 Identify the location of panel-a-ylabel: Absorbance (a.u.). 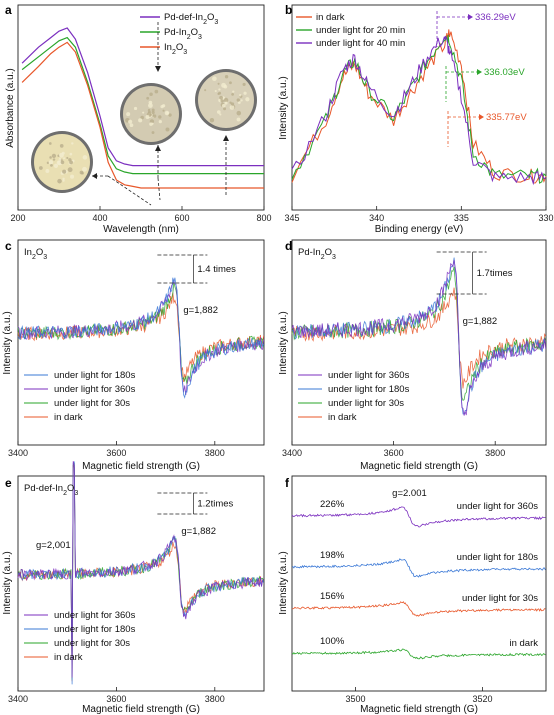
(10, 108).